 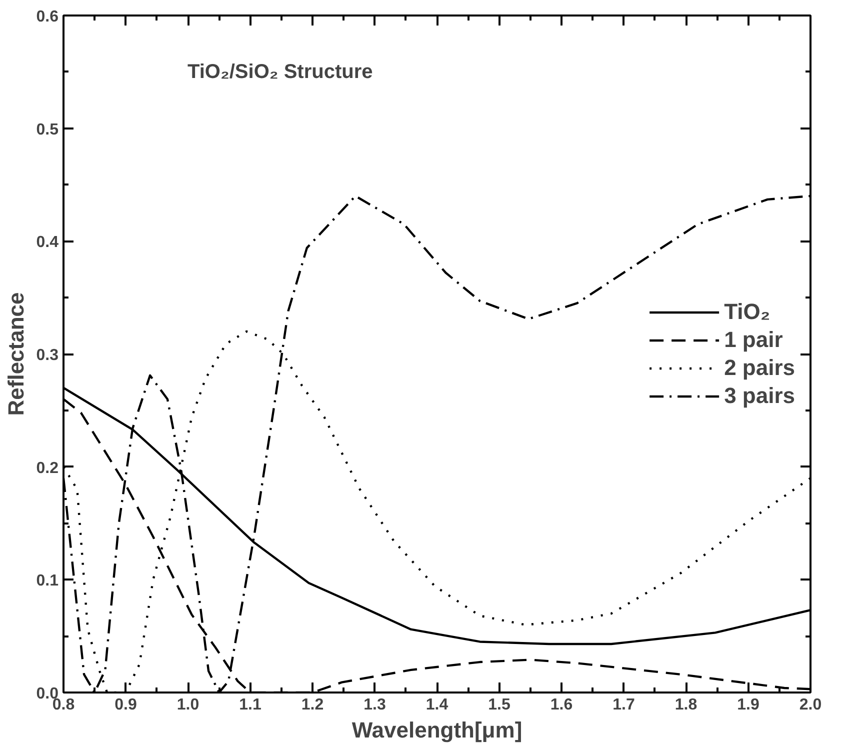 I want to click on legend-label: 1 pair, so click(x=753, y=339).